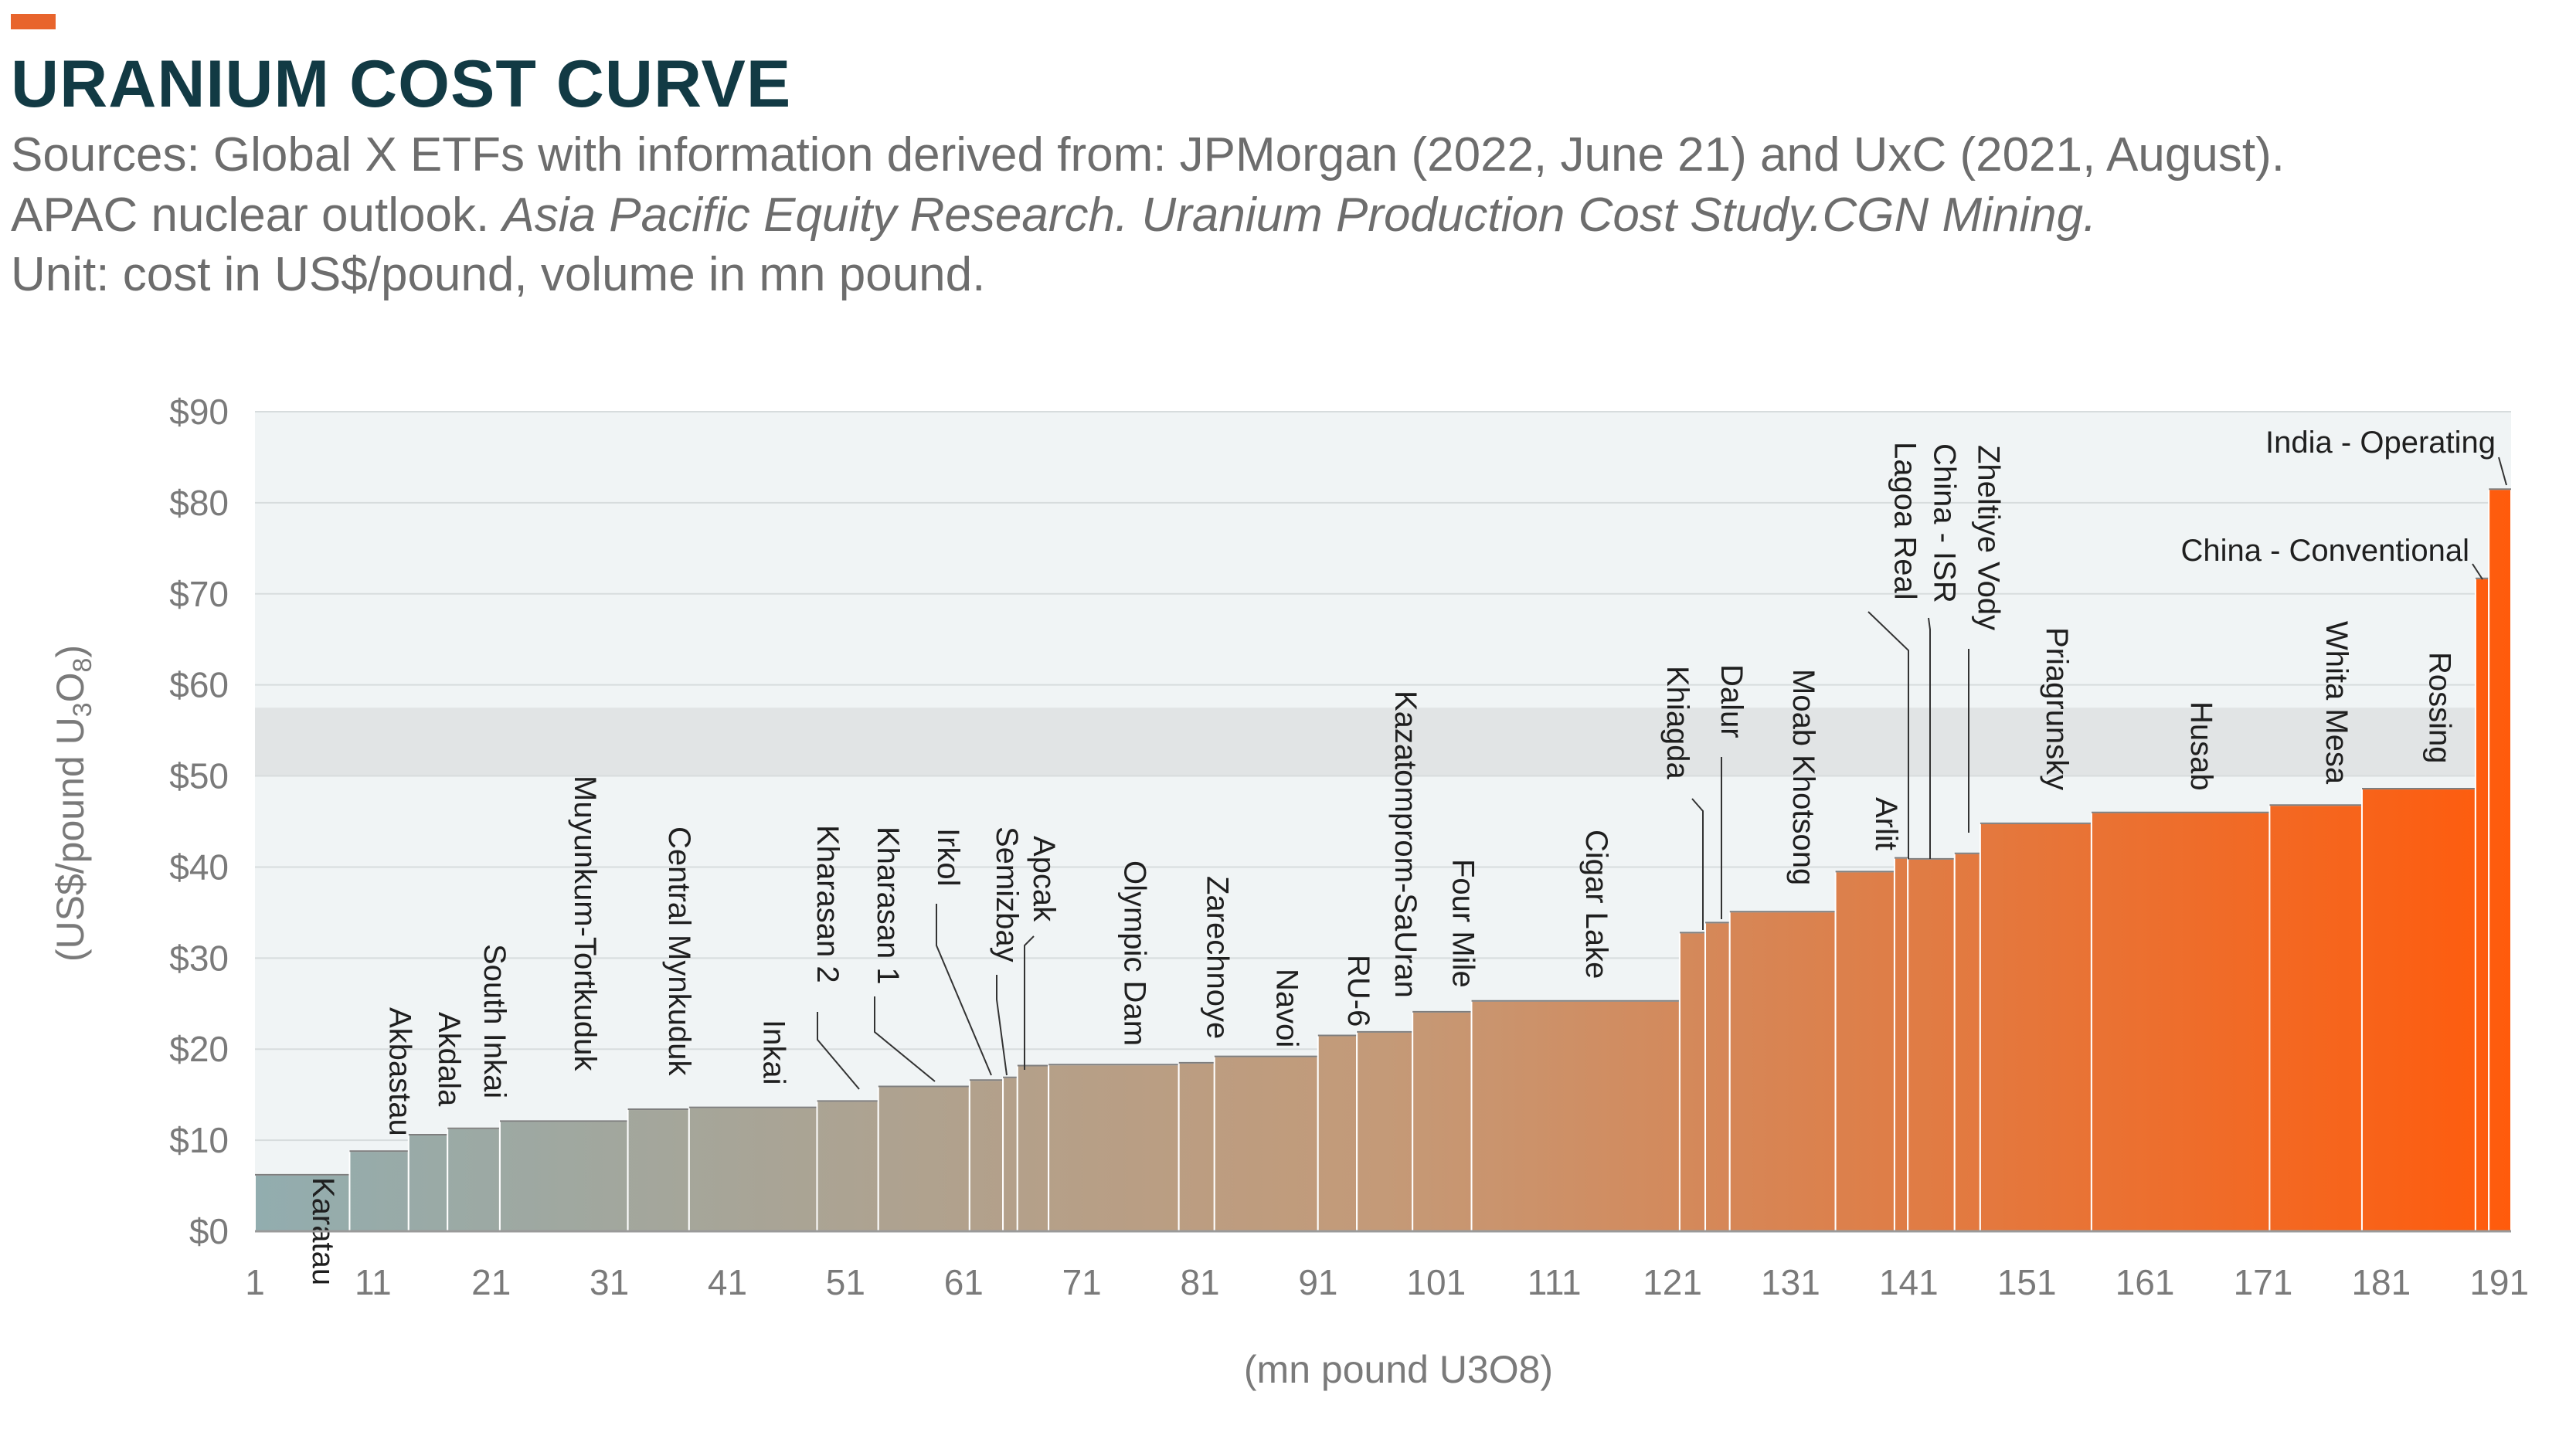 The width and height of the screenshot is (2576, 1429). Describe the element at coordinates (1677, 723) in the screenshot. I see `bar-label: Khiagda` at that location.